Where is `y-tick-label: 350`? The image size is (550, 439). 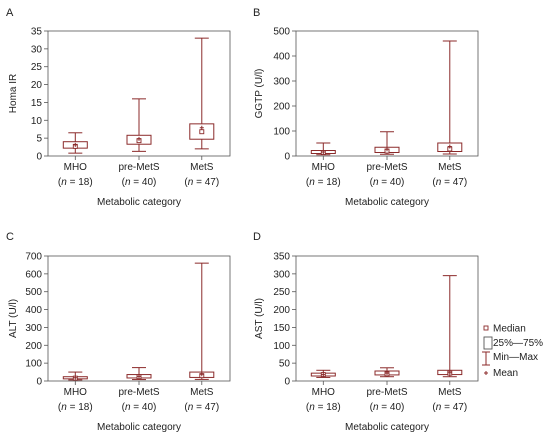 y-tick-label: 350 is located at coordinates (281, 257).